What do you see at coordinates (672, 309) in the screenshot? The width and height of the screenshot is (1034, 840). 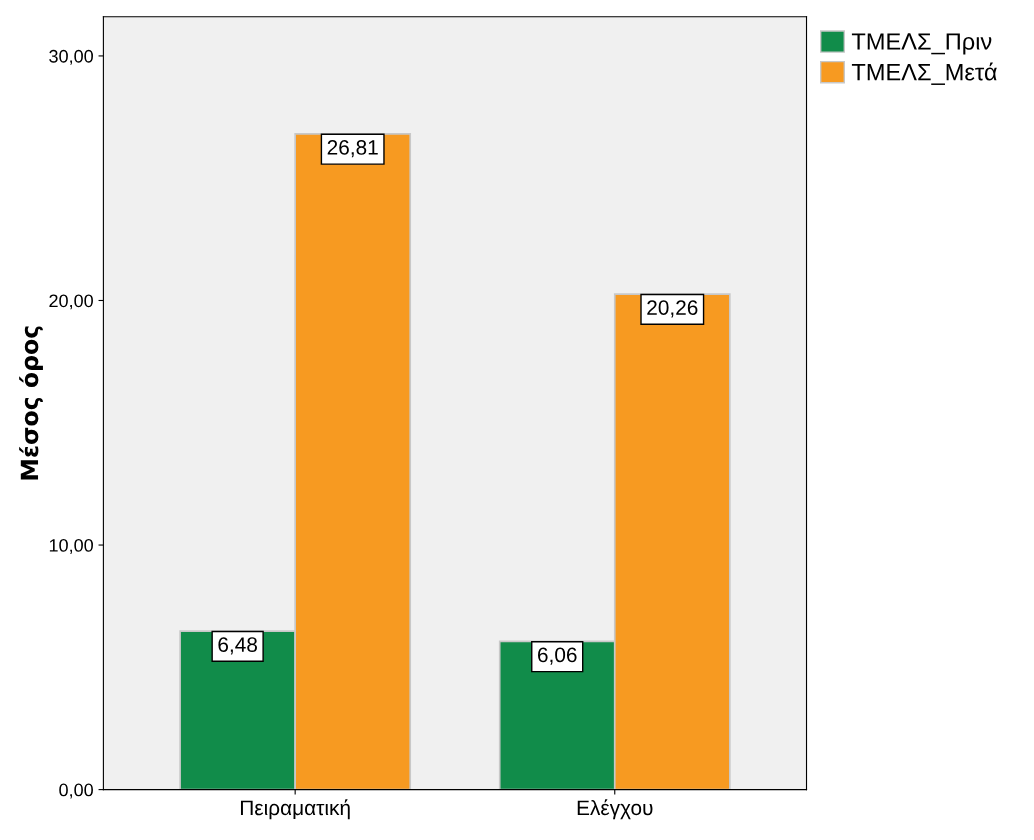 I see `data-label: 20,26` at bounding box center [672, 309].